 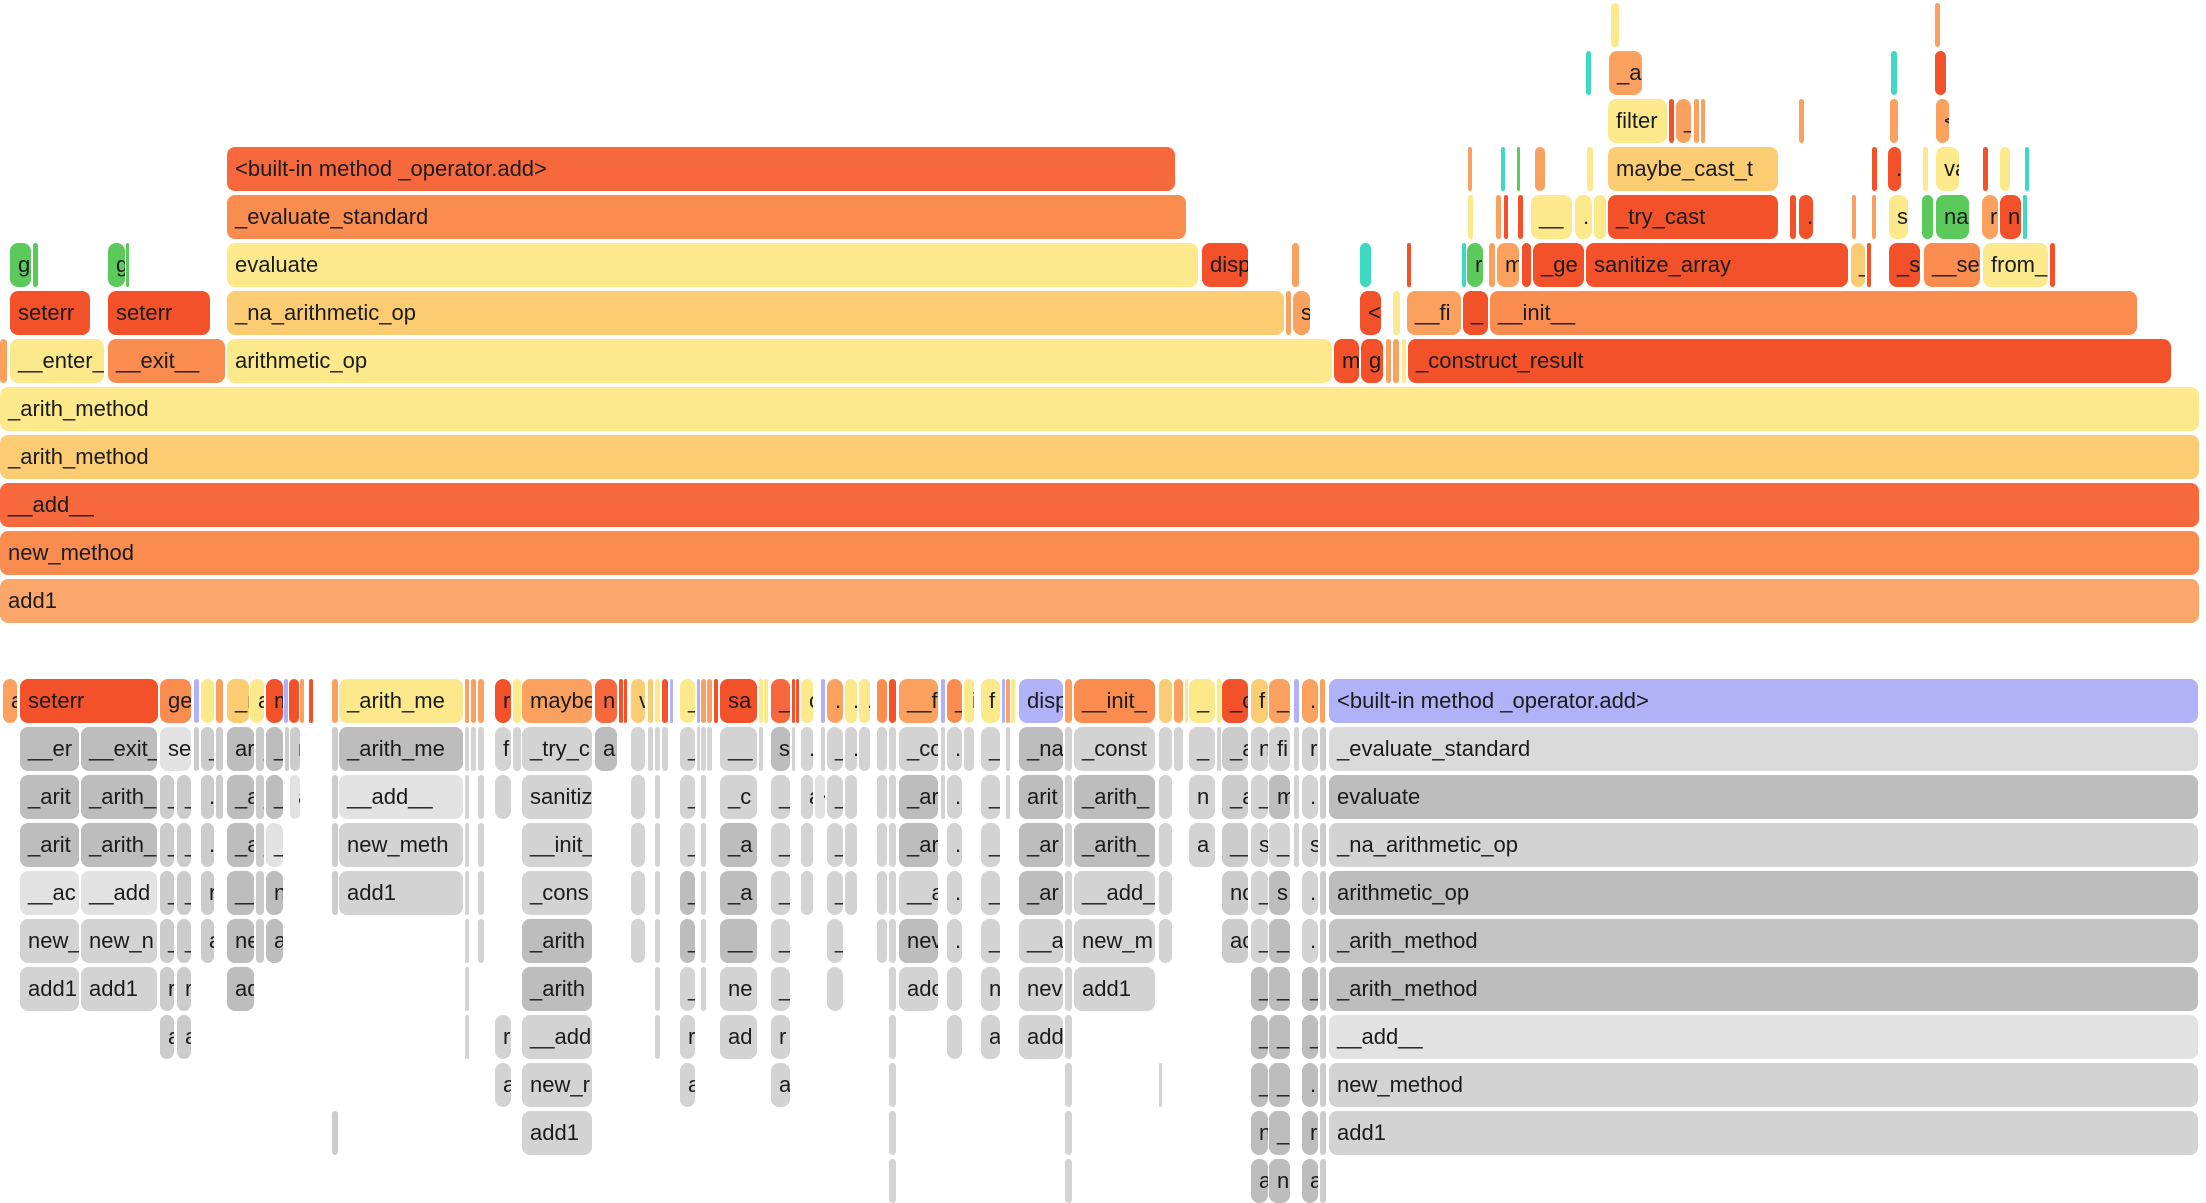 What do you see at coordinates (1763, 797) in the screenshot?
I see `bottom-frame-evaluate: evaluate` at bounding box center [1763, 797].